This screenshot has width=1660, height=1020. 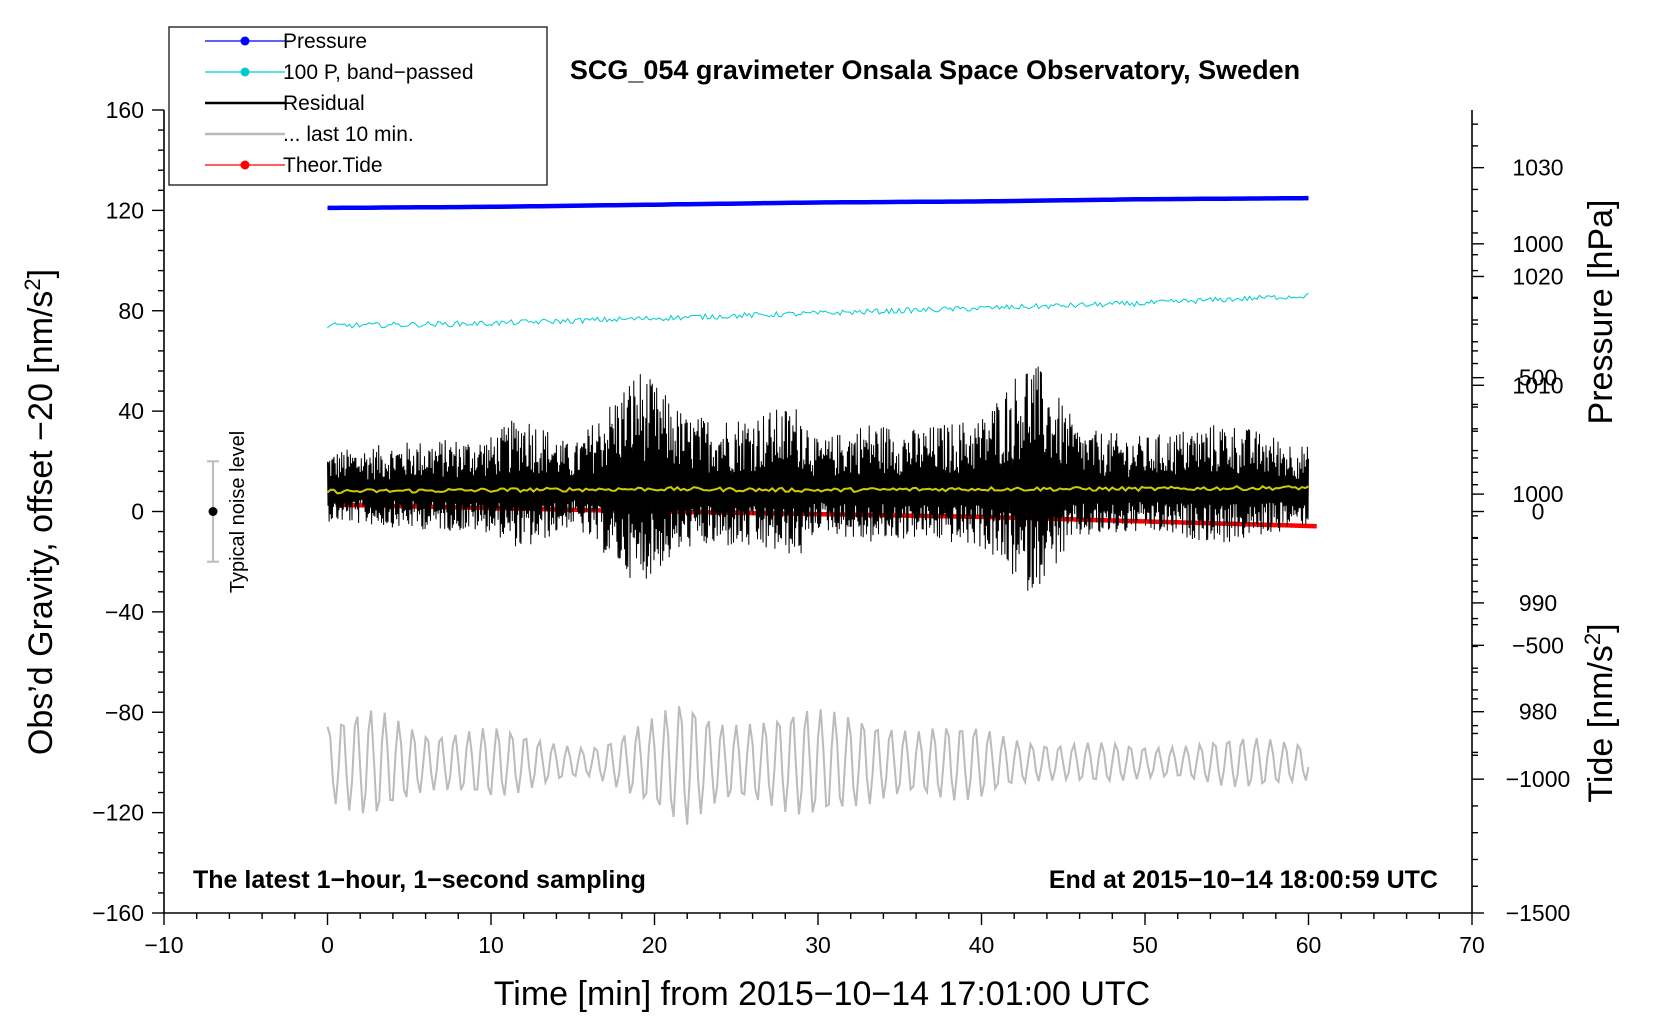 I want to click on y-axis-title: Obs’d Gravity, offset −20 [nm/s2], so click(x=40, y=512).